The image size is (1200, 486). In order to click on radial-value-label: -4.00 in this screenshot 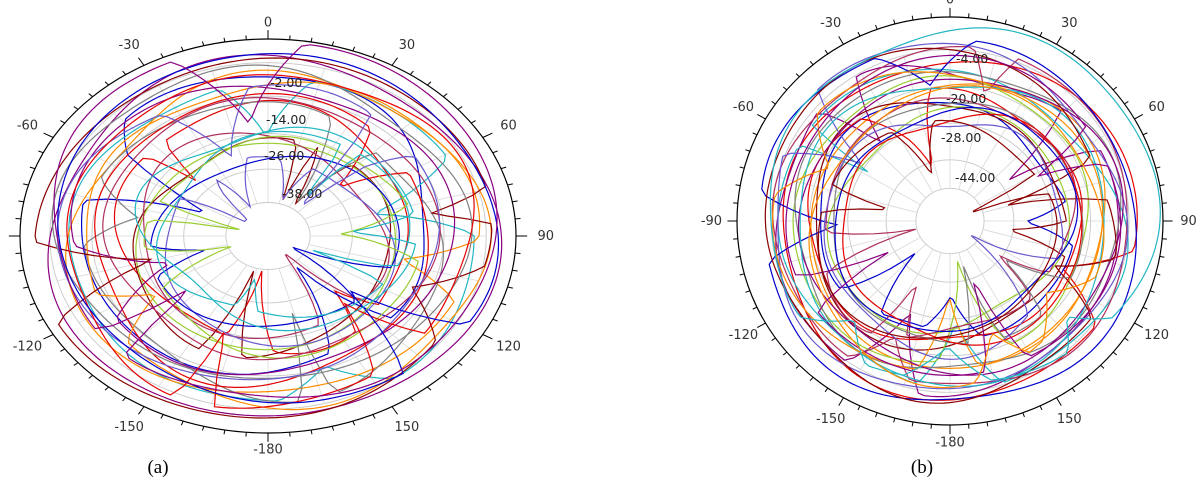, I will do `click(972, 58)`.